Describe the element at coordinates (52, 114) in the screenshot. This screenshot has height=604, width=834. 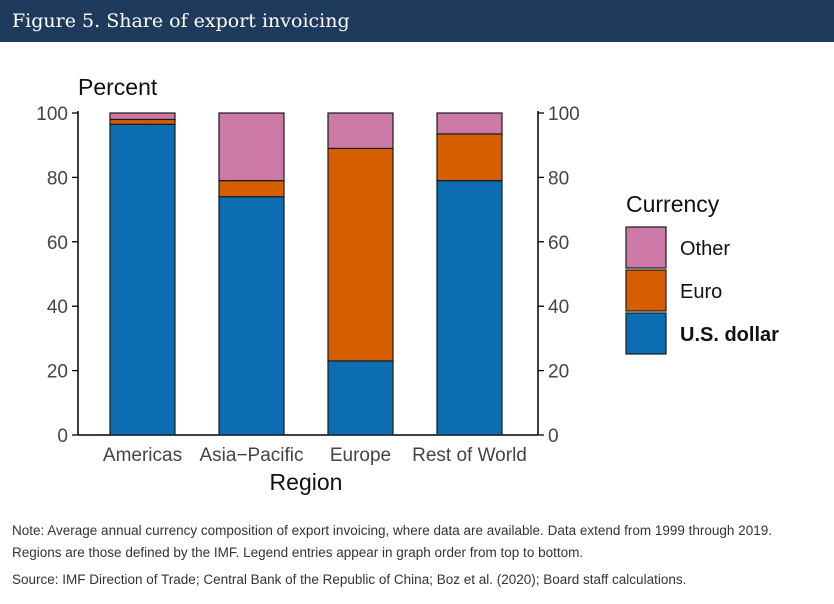
I see `y-tick-label-left-100: 100` at that location.